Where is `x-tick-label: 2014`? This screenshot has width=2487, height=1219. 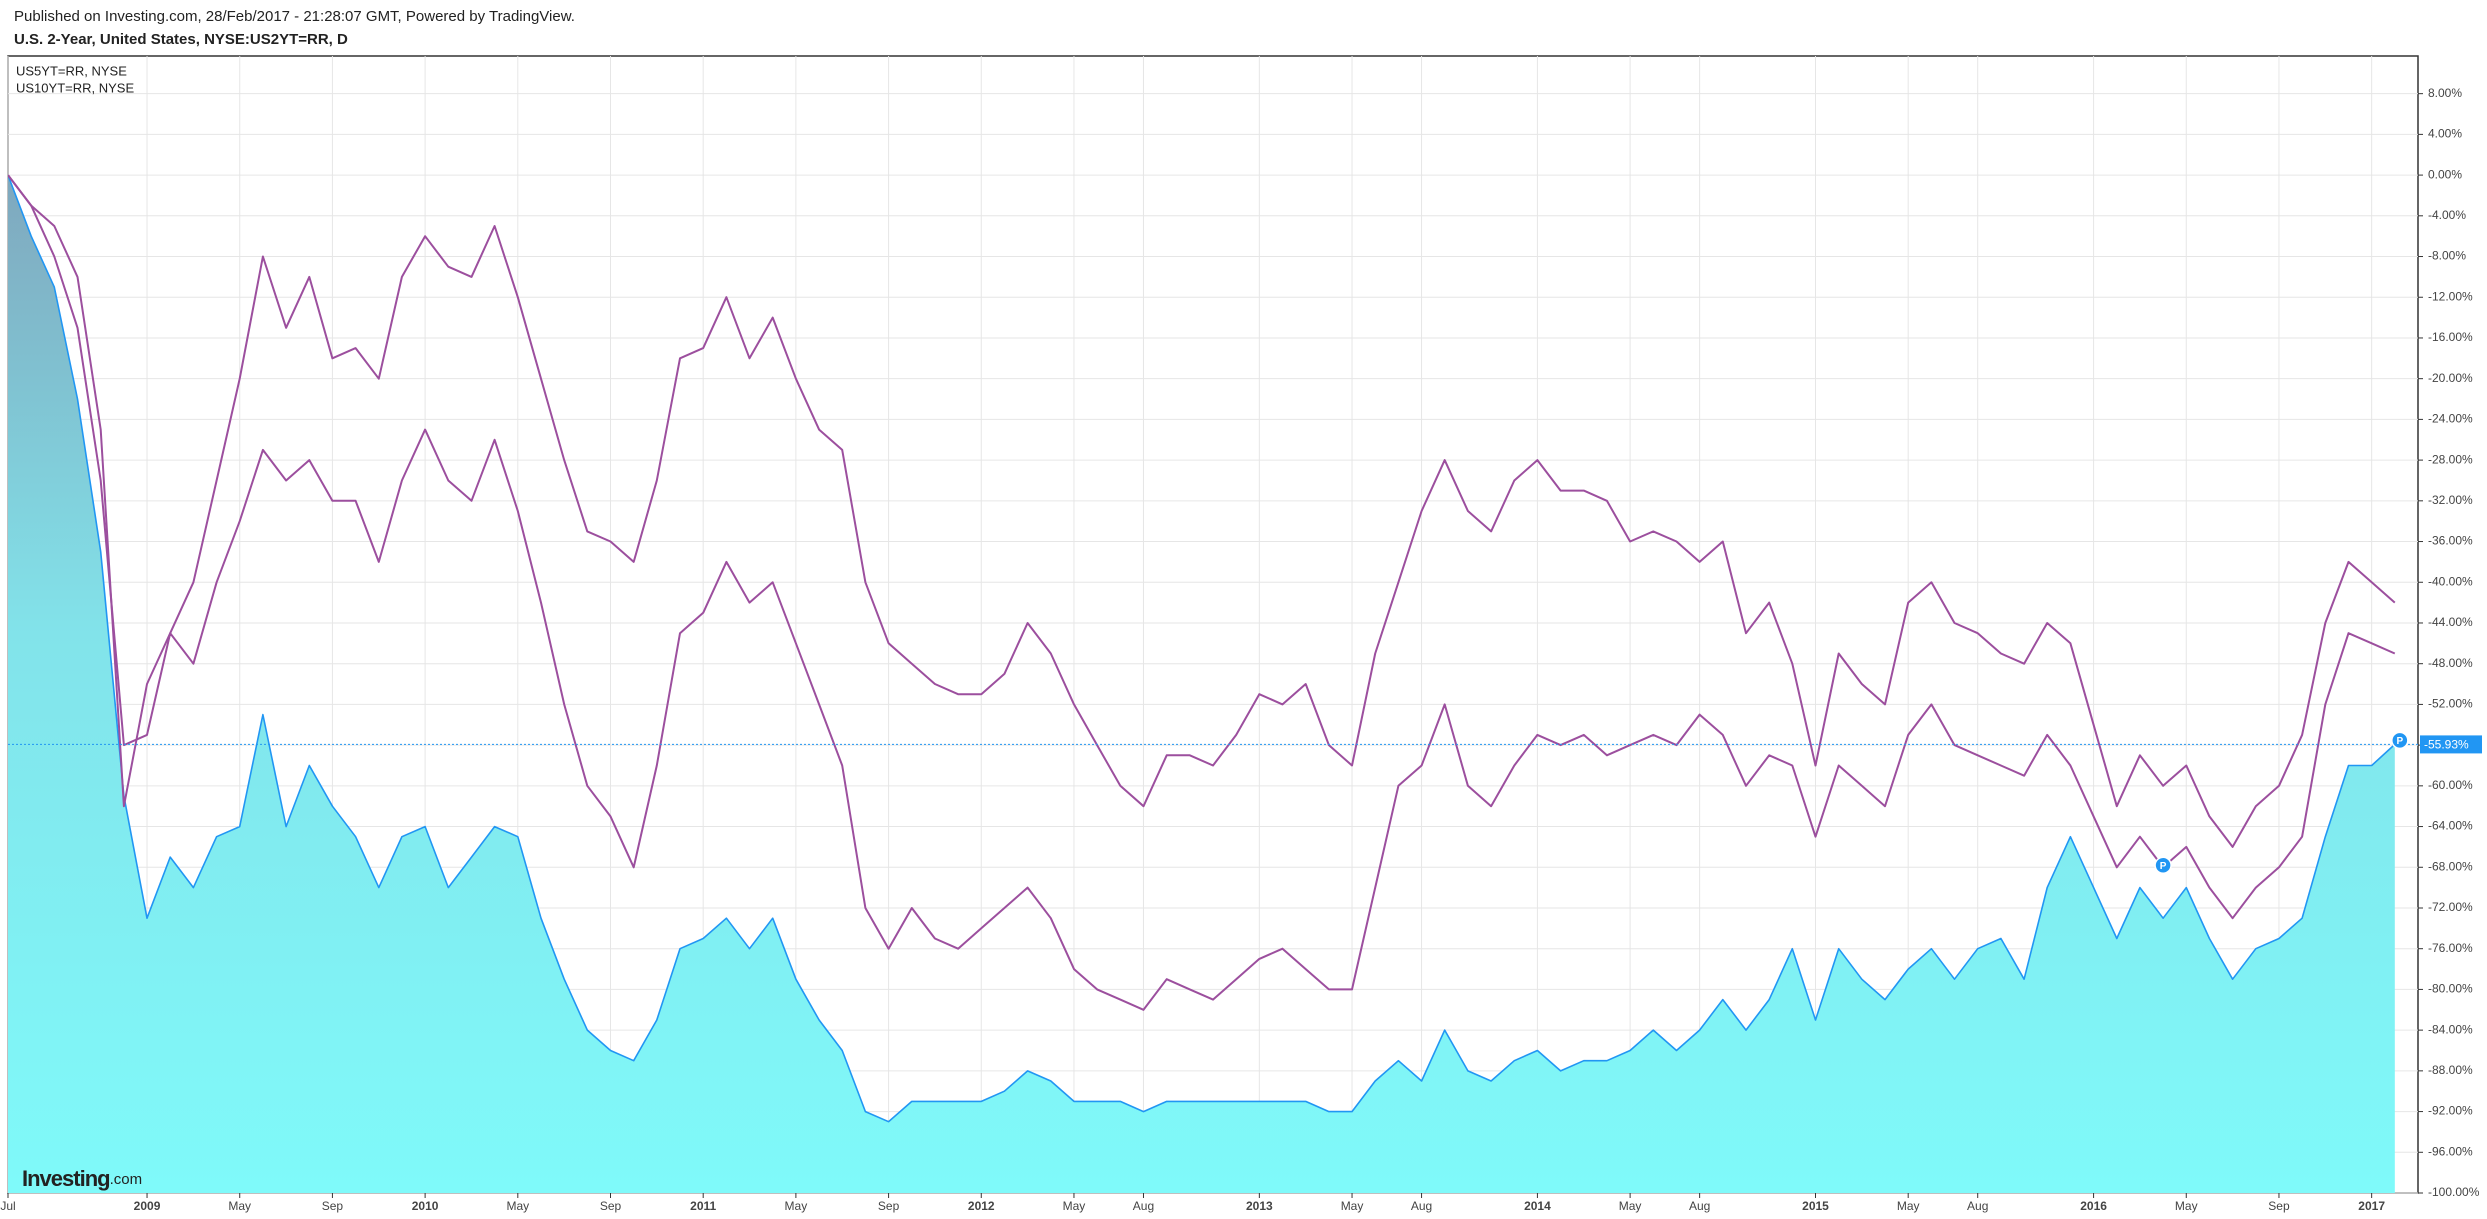 x-tick-label: 2014 is located at coordinates (1537, 1206).